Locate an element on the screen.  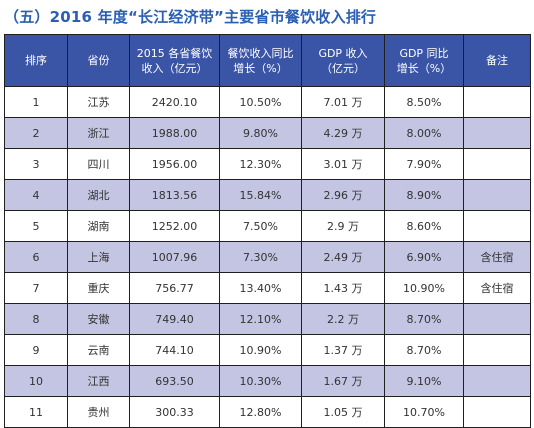
table-row: 1 江苏 2420.10 10.50% 7.01 万 8.50% is located at coordinates (267, 102).